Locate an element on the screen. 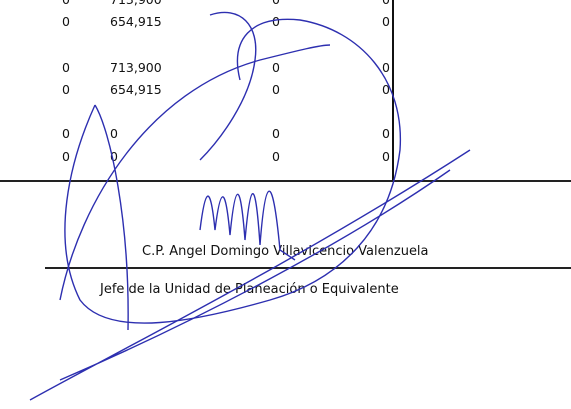 This screenshot has height=409, width=571. column-border is located at coordinates (393, 91).